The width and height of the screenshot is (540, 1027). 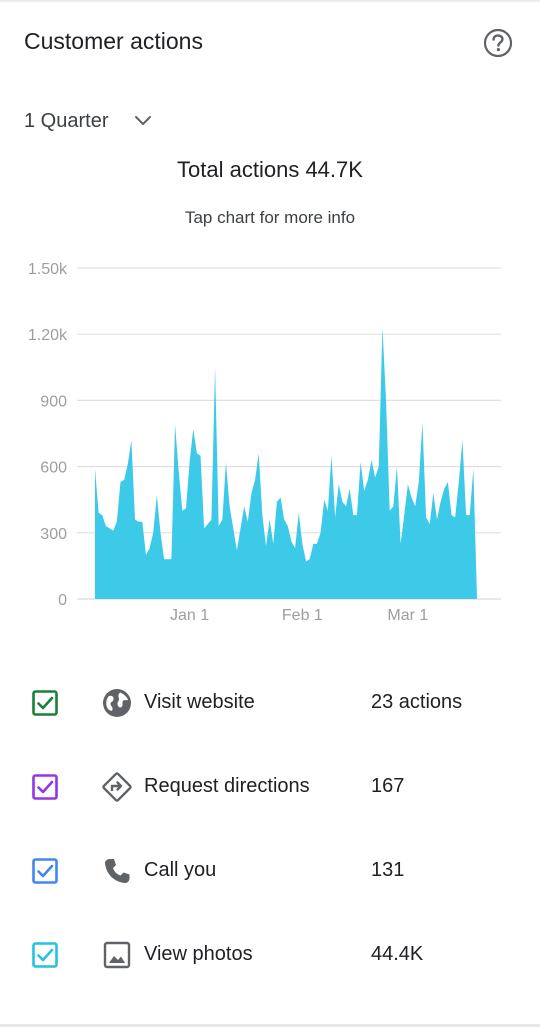 I want to click on photo-icon, so click(x=117, y=955).